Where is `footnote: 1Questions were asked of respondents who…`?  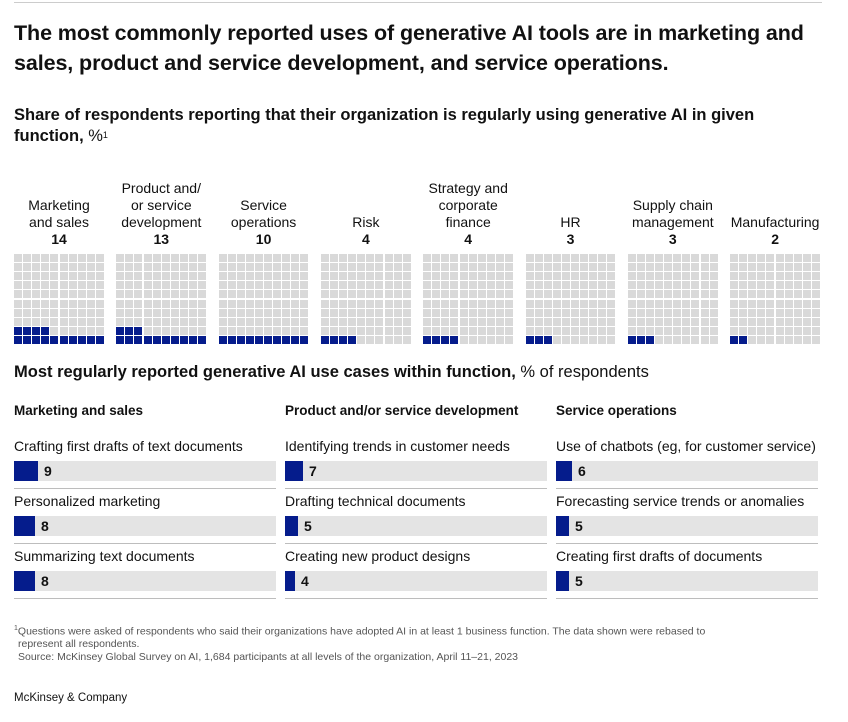
footnote: 1Questions were asked of respondents who… is located at coordinates (394, 643).